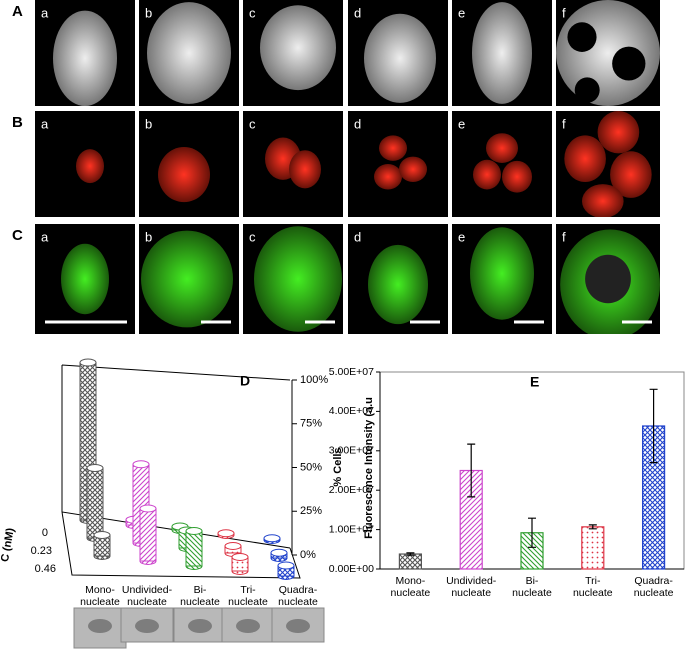  I want to click on category-label: Bi-nucleate, so click(200, 596).